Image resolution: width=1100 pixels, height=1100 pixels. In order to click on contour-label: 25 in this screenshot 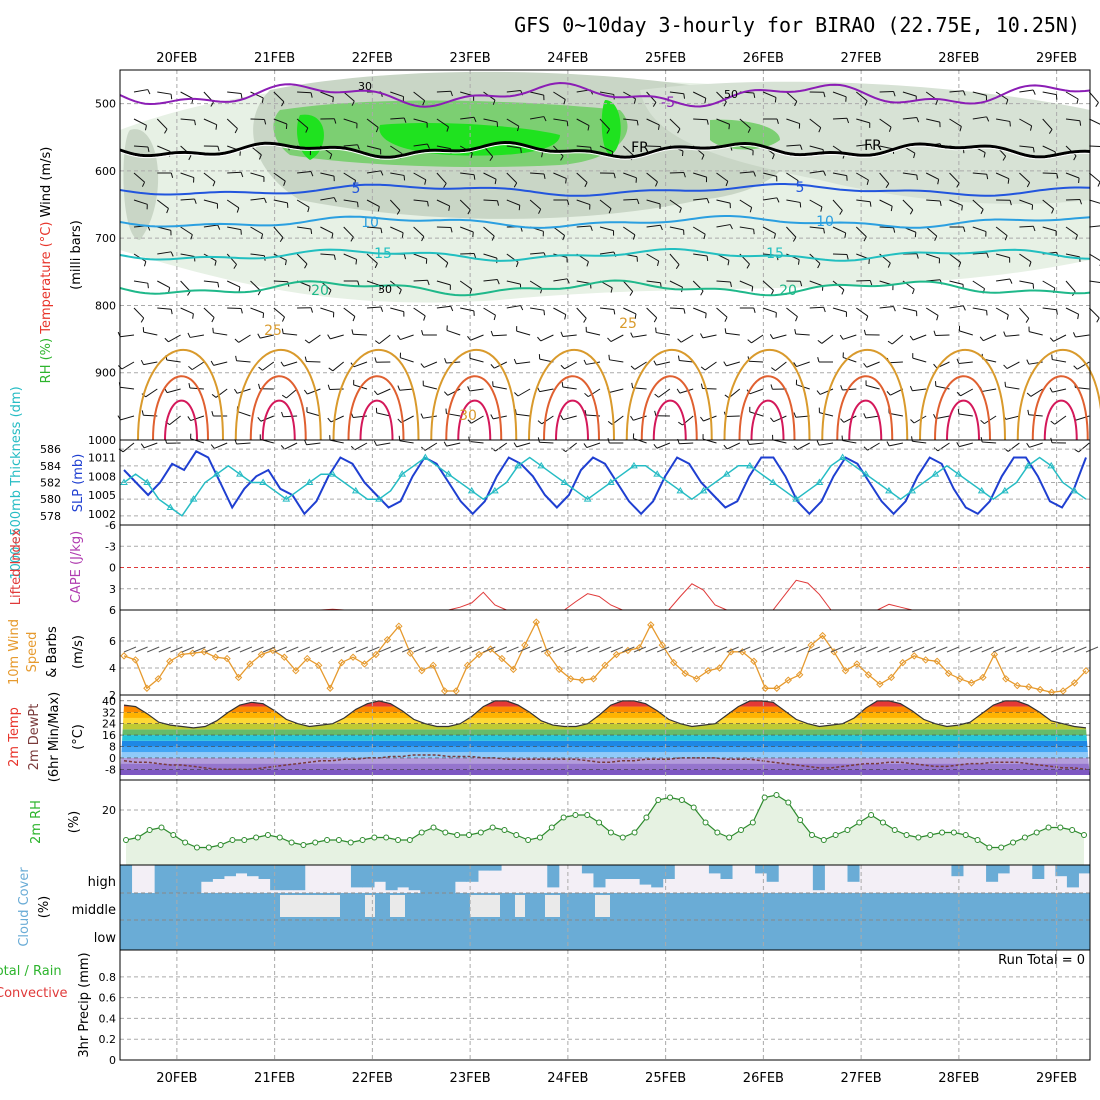, I will do `click(273, 331)`.